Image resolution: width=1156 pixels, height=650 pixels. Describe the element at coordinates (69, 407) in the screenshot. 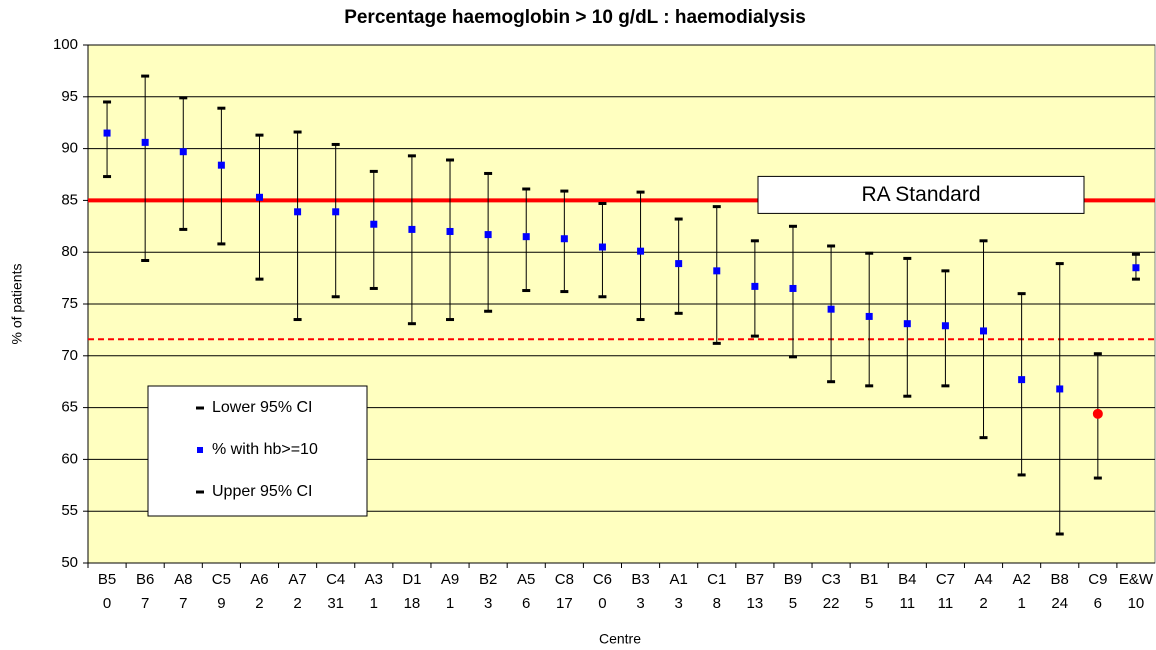

I see `y-tick-label: 65` at that location.